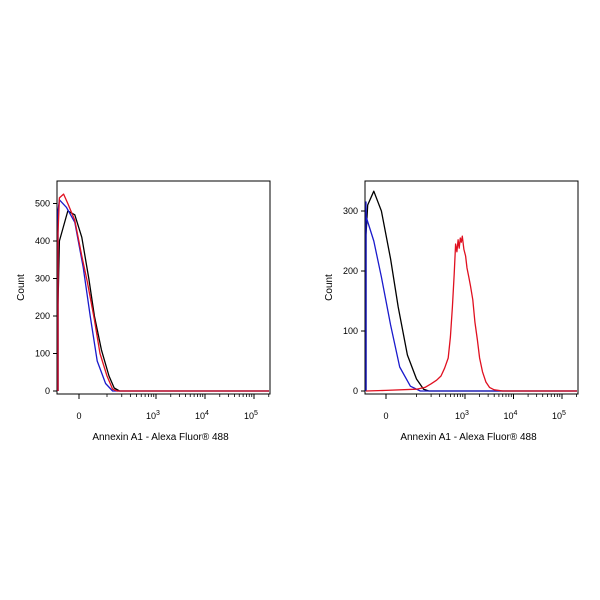 The image size is (600, 600). Describe the element at coordinates (42, 241) in the screenshot. I see `y-tick-label: 400` at that location.